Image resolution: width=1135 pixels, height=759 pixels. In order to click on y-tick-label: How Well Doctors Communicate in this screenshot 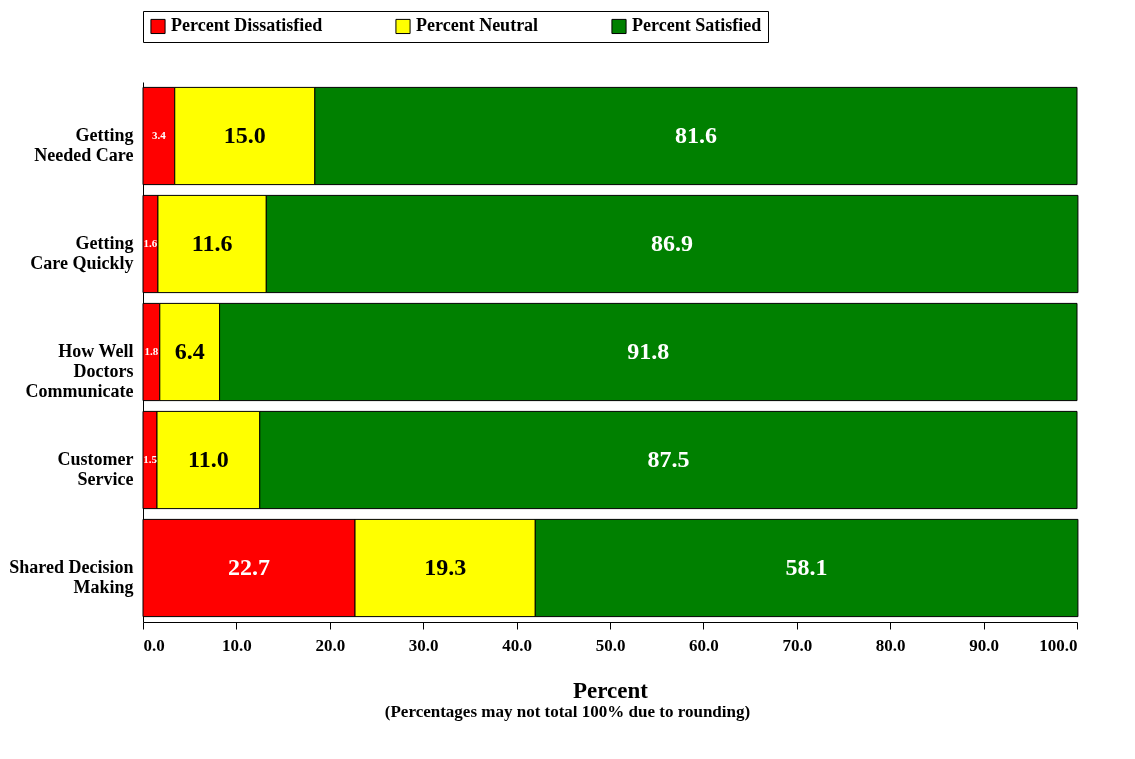, I will do `click(79, 371)`.